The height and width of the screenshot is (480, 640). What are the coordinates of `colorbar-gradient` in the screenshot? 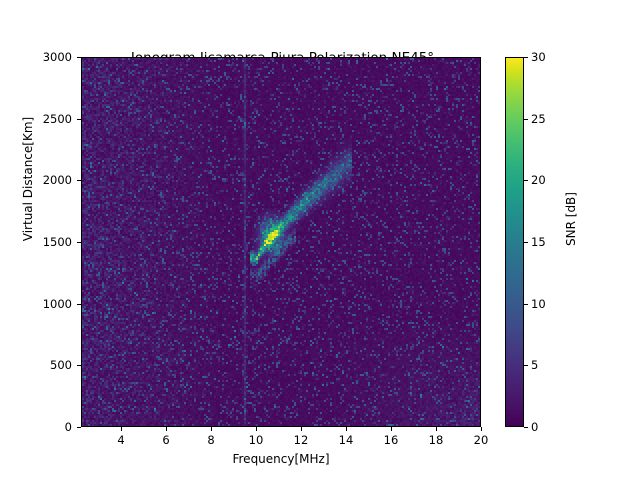 It's located at (514, 242).